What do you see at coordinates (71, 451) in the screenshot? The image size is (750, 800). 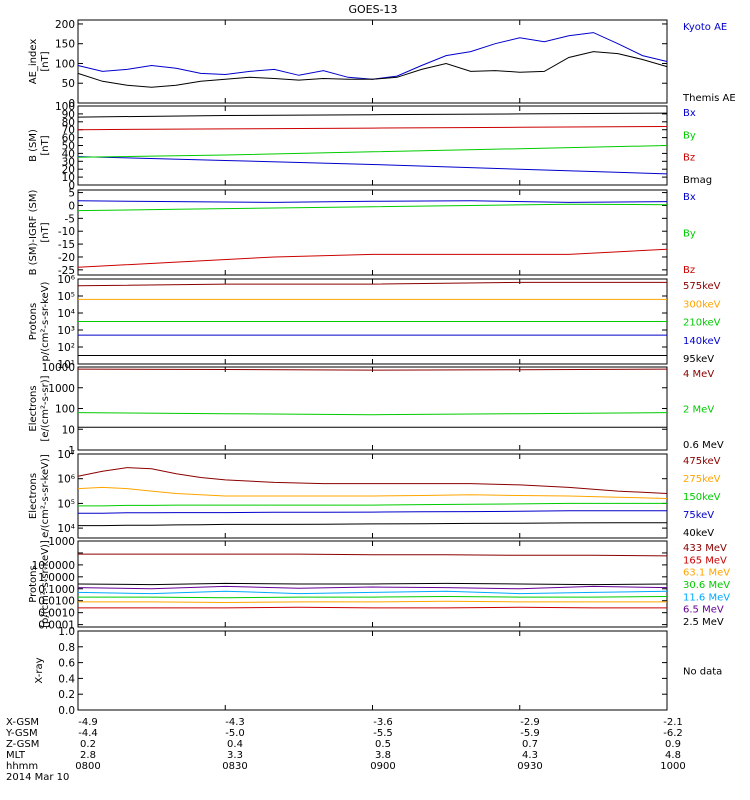 I see `ytick-label: 1` at bounding box center [71, 451].